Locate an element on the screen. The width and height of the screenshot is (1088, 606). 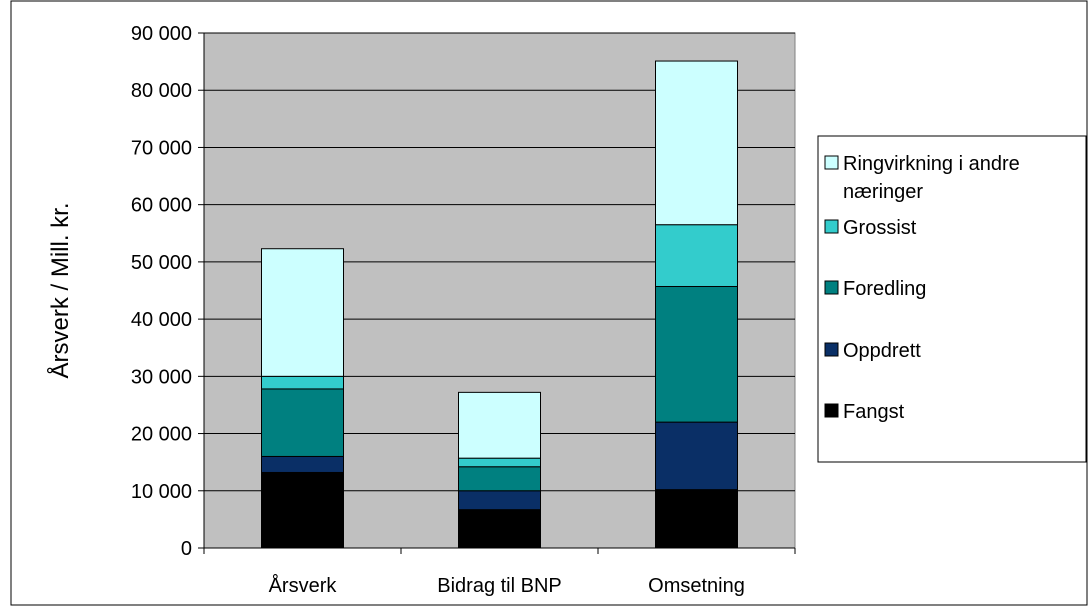
x-category-label: Omsetning is located at coordinates (696, 586).